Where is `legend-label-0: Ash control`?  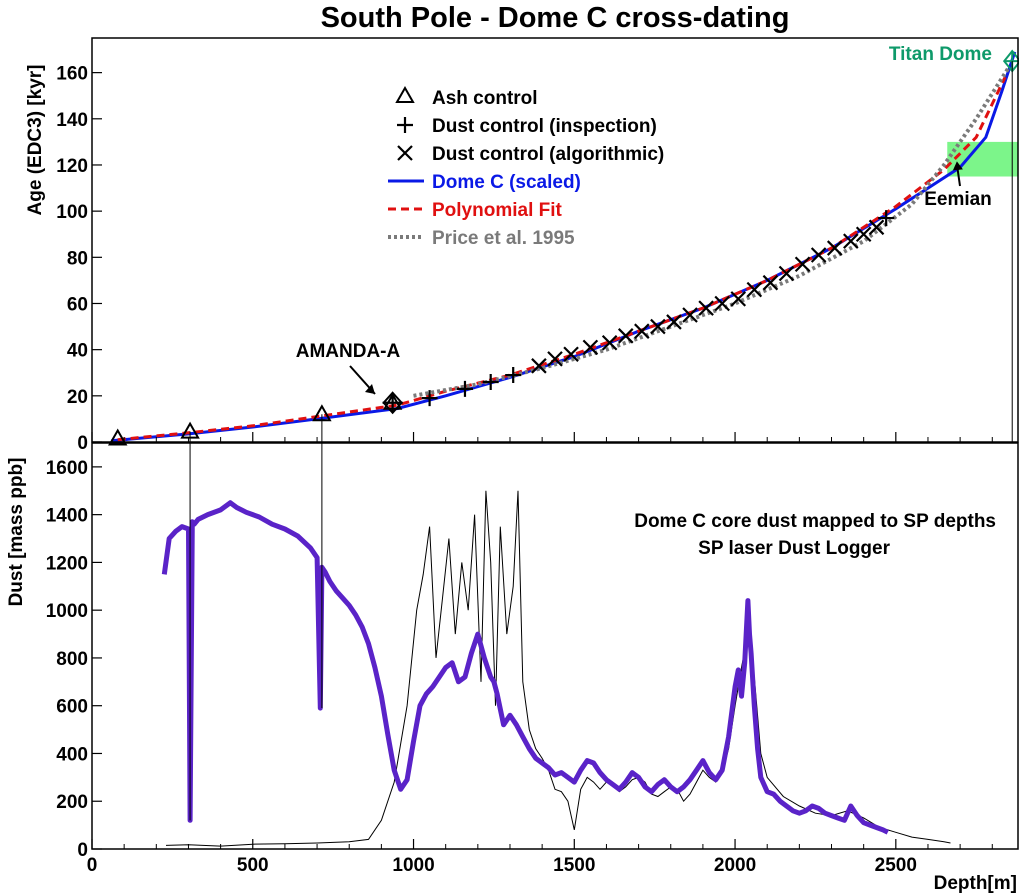
legend-label-0: Ash control is located at coordinates (485, 98).